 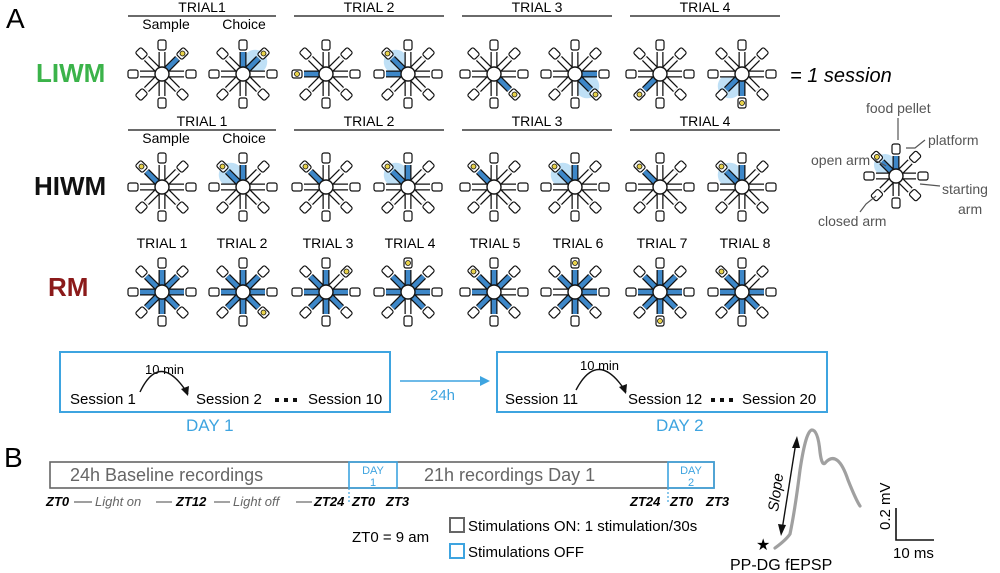 What do you see at coordinates (454, 73) in the screenshot?
I see `trial-header-lines` at bounding box center [454, 73].